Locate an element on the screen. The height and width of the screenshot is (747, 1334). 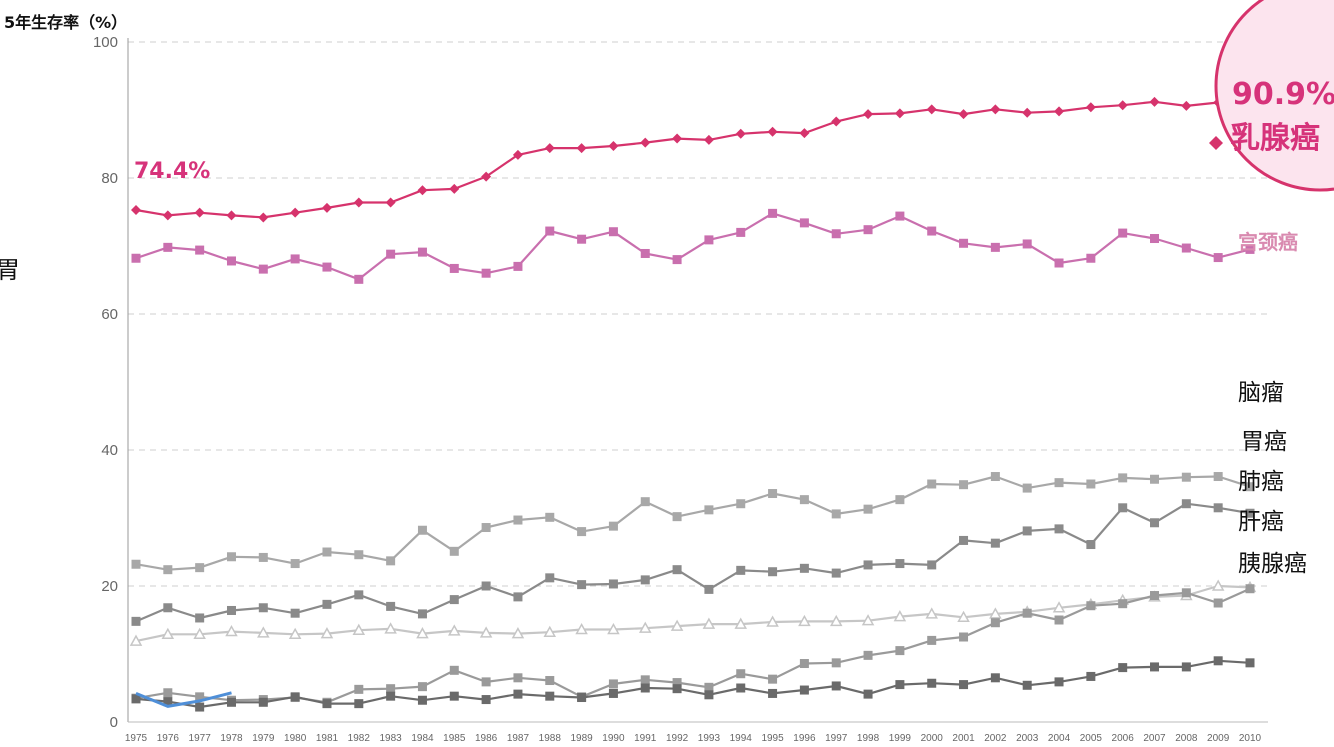
point-s3-2010 is located at coordinates (1250, 513).